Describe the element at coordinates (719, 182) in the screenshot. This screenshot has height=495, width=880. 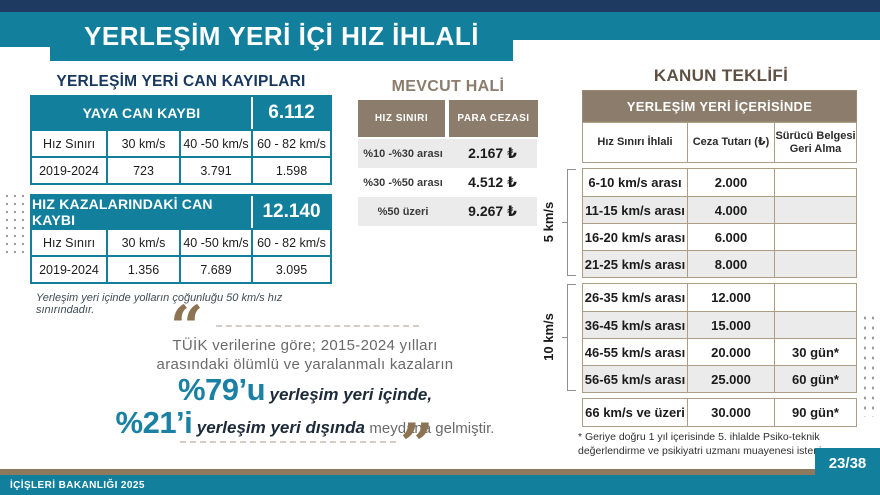
I see `table-row: 6-10 km/s arası 2.000` at that location.